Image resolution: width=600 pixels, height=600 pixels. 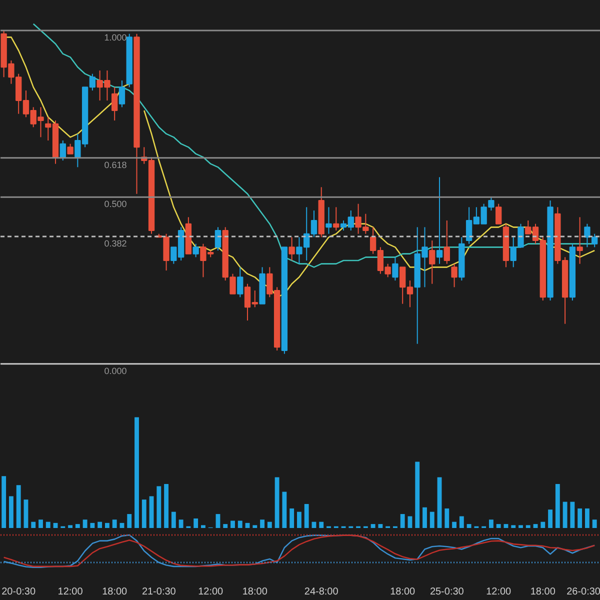 I want to click on x-tick-label: 21-0:30, so click(x=159, y=592).